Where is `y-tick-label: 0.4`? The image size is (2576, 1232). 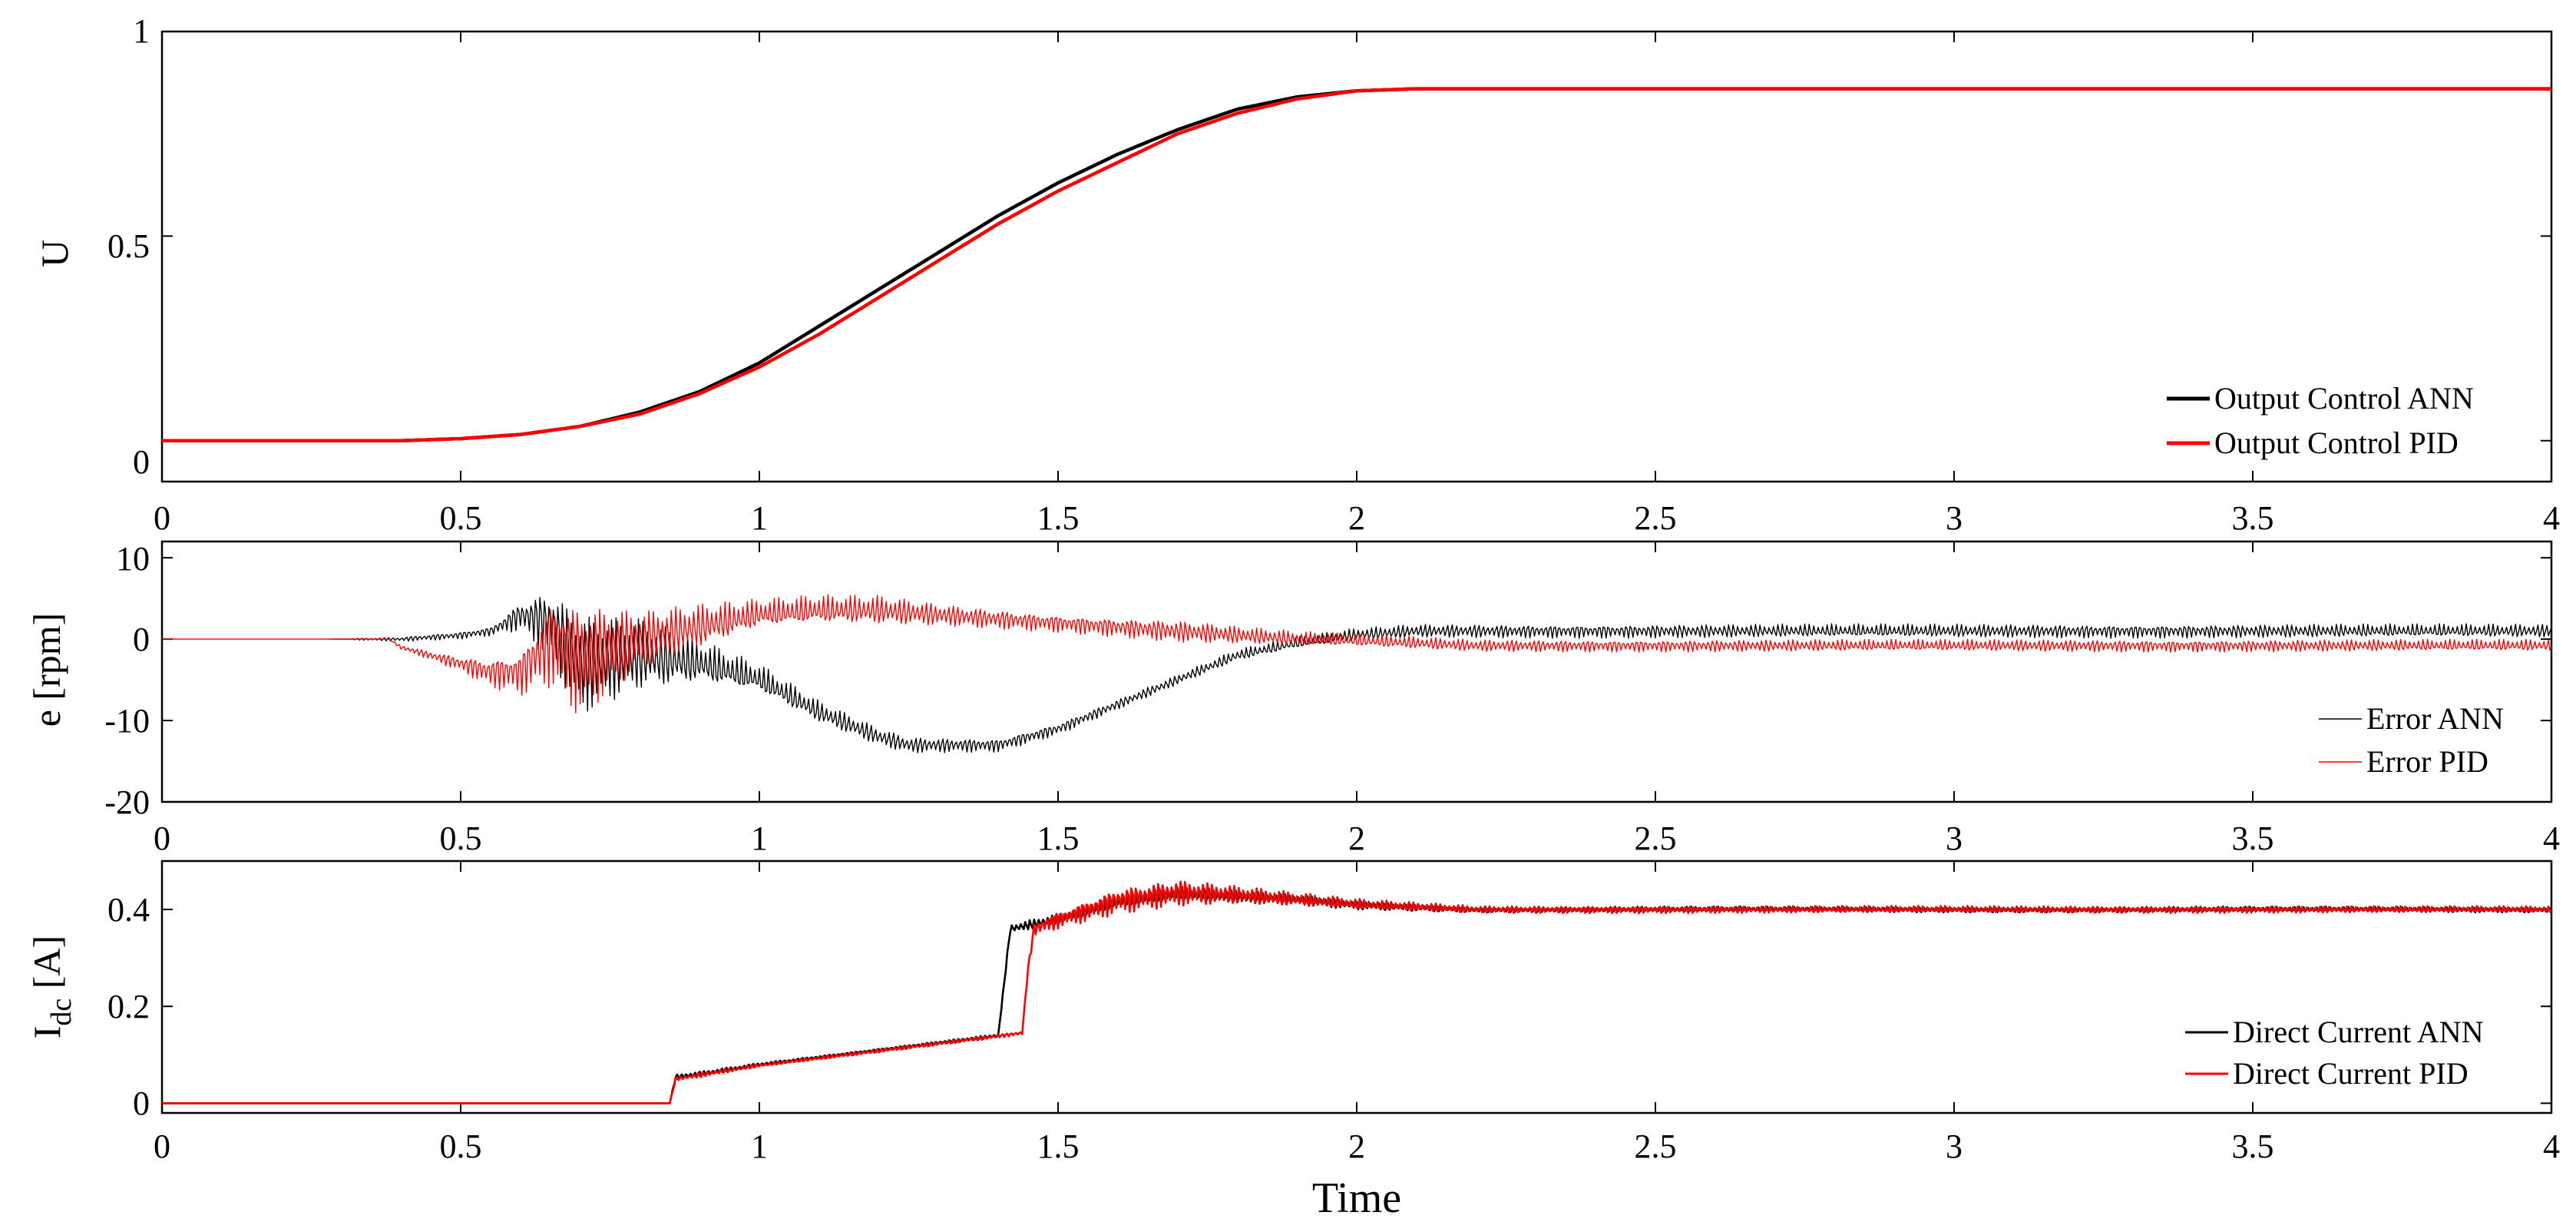
y-tick-label: 0.4 is located at coordinates (128, 910).